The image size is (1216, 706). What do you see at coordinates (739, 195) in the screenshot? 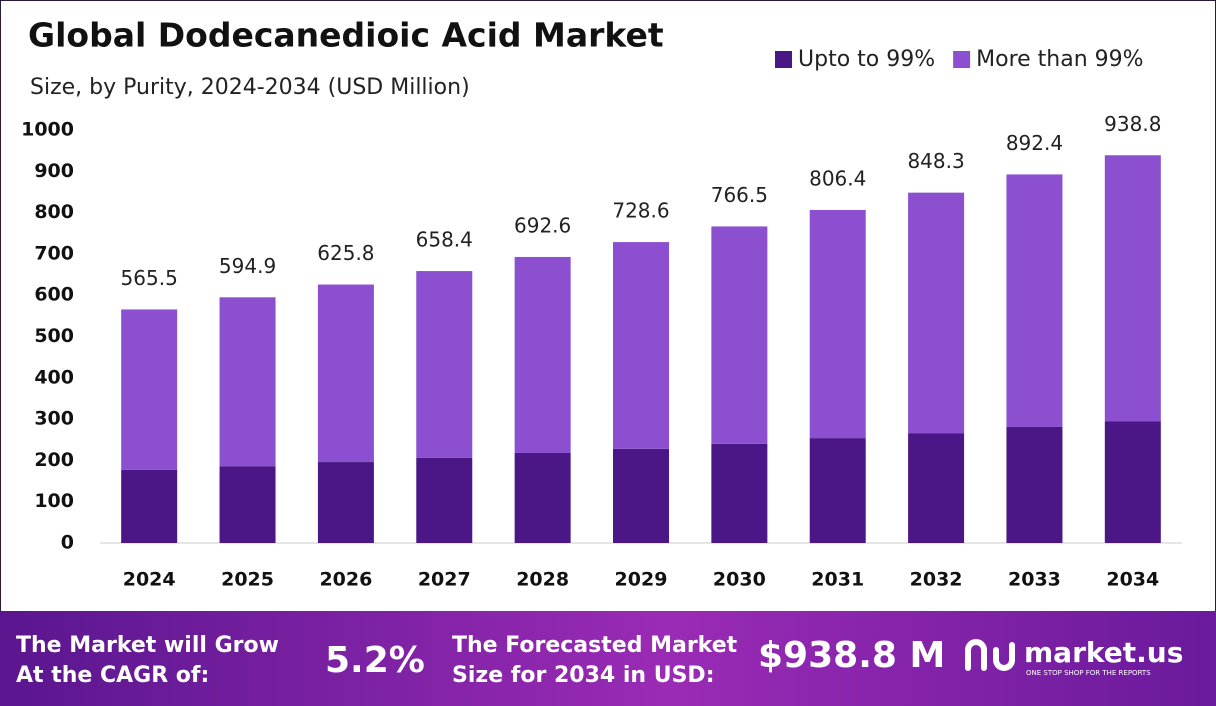
I see `total-label: 766.5` at bounding box center [739, 195].